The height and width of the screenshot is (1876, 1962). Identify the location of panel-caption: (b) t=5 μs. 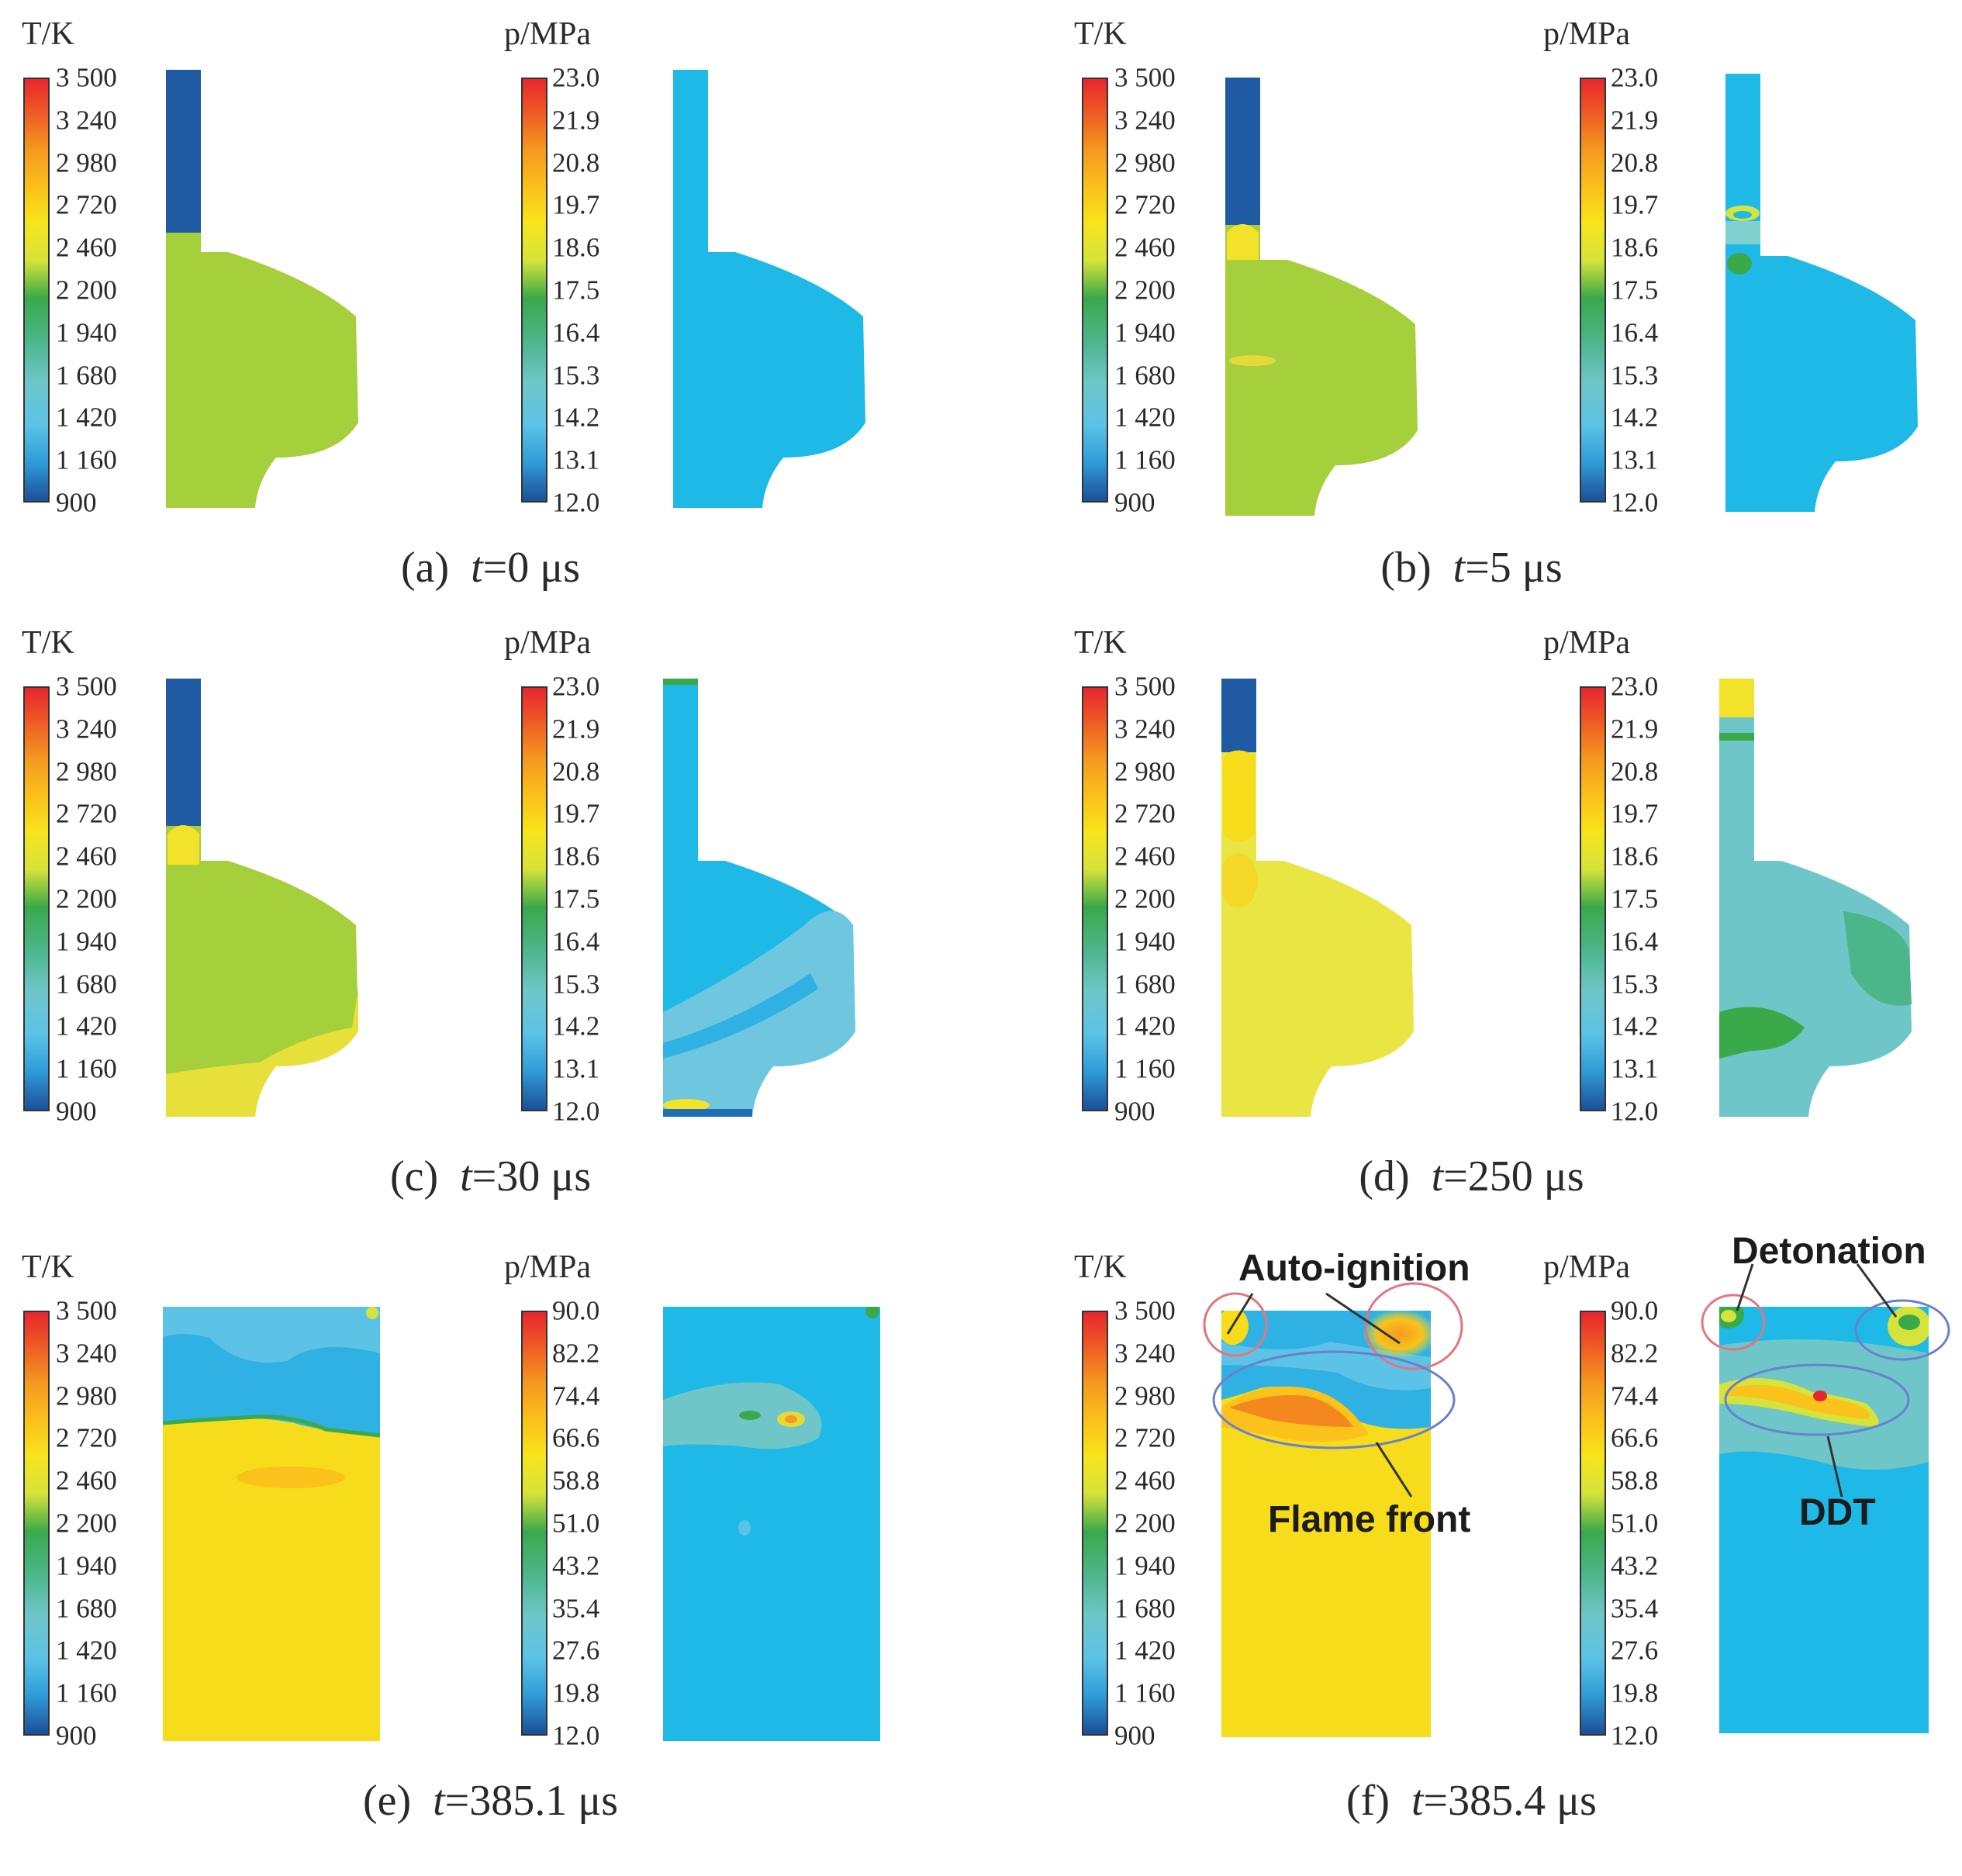
(1471, 568).